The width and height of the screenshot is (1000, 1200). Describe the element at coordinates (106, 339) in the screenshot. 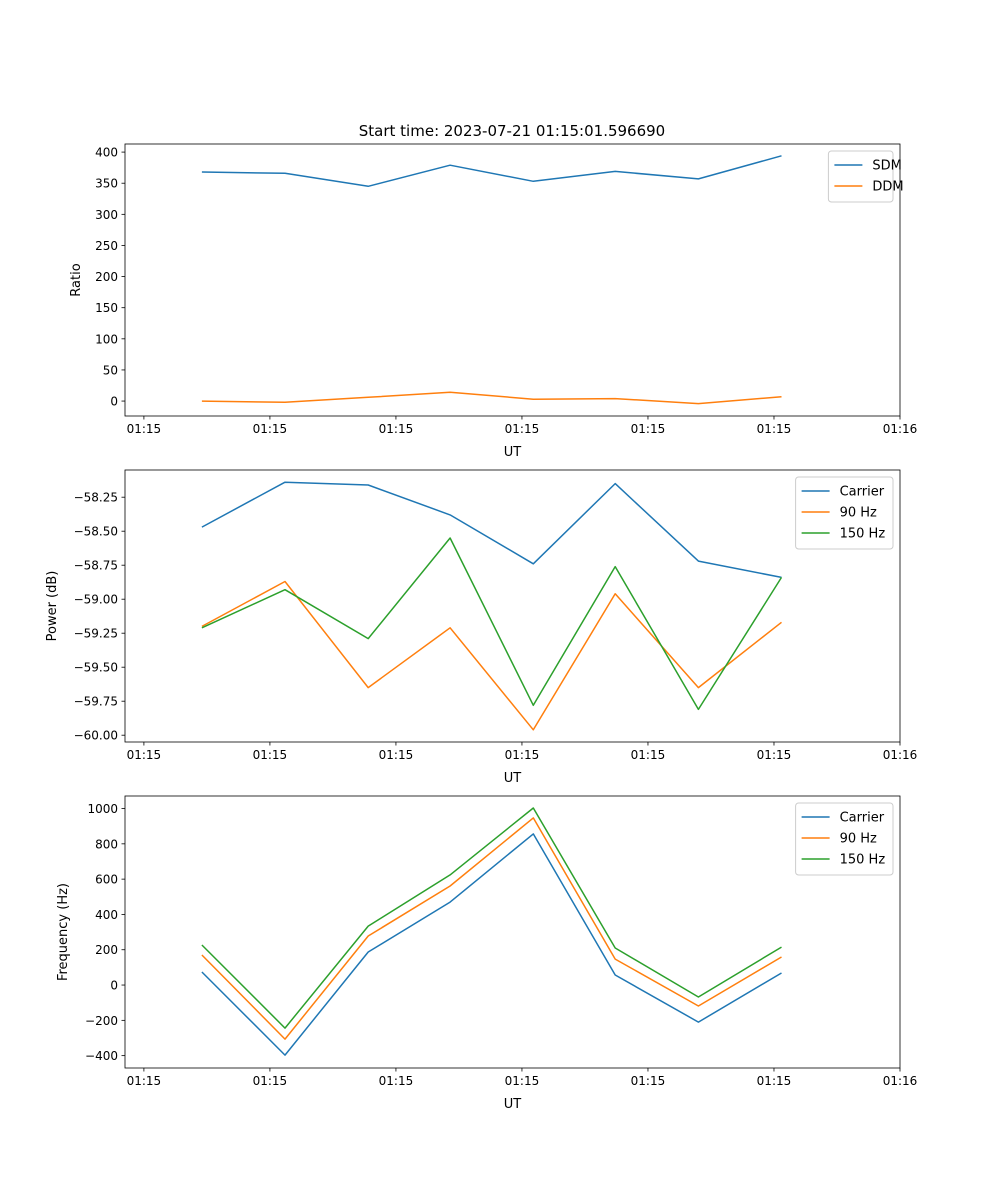

I see `y-tick-label: 100` at that location.